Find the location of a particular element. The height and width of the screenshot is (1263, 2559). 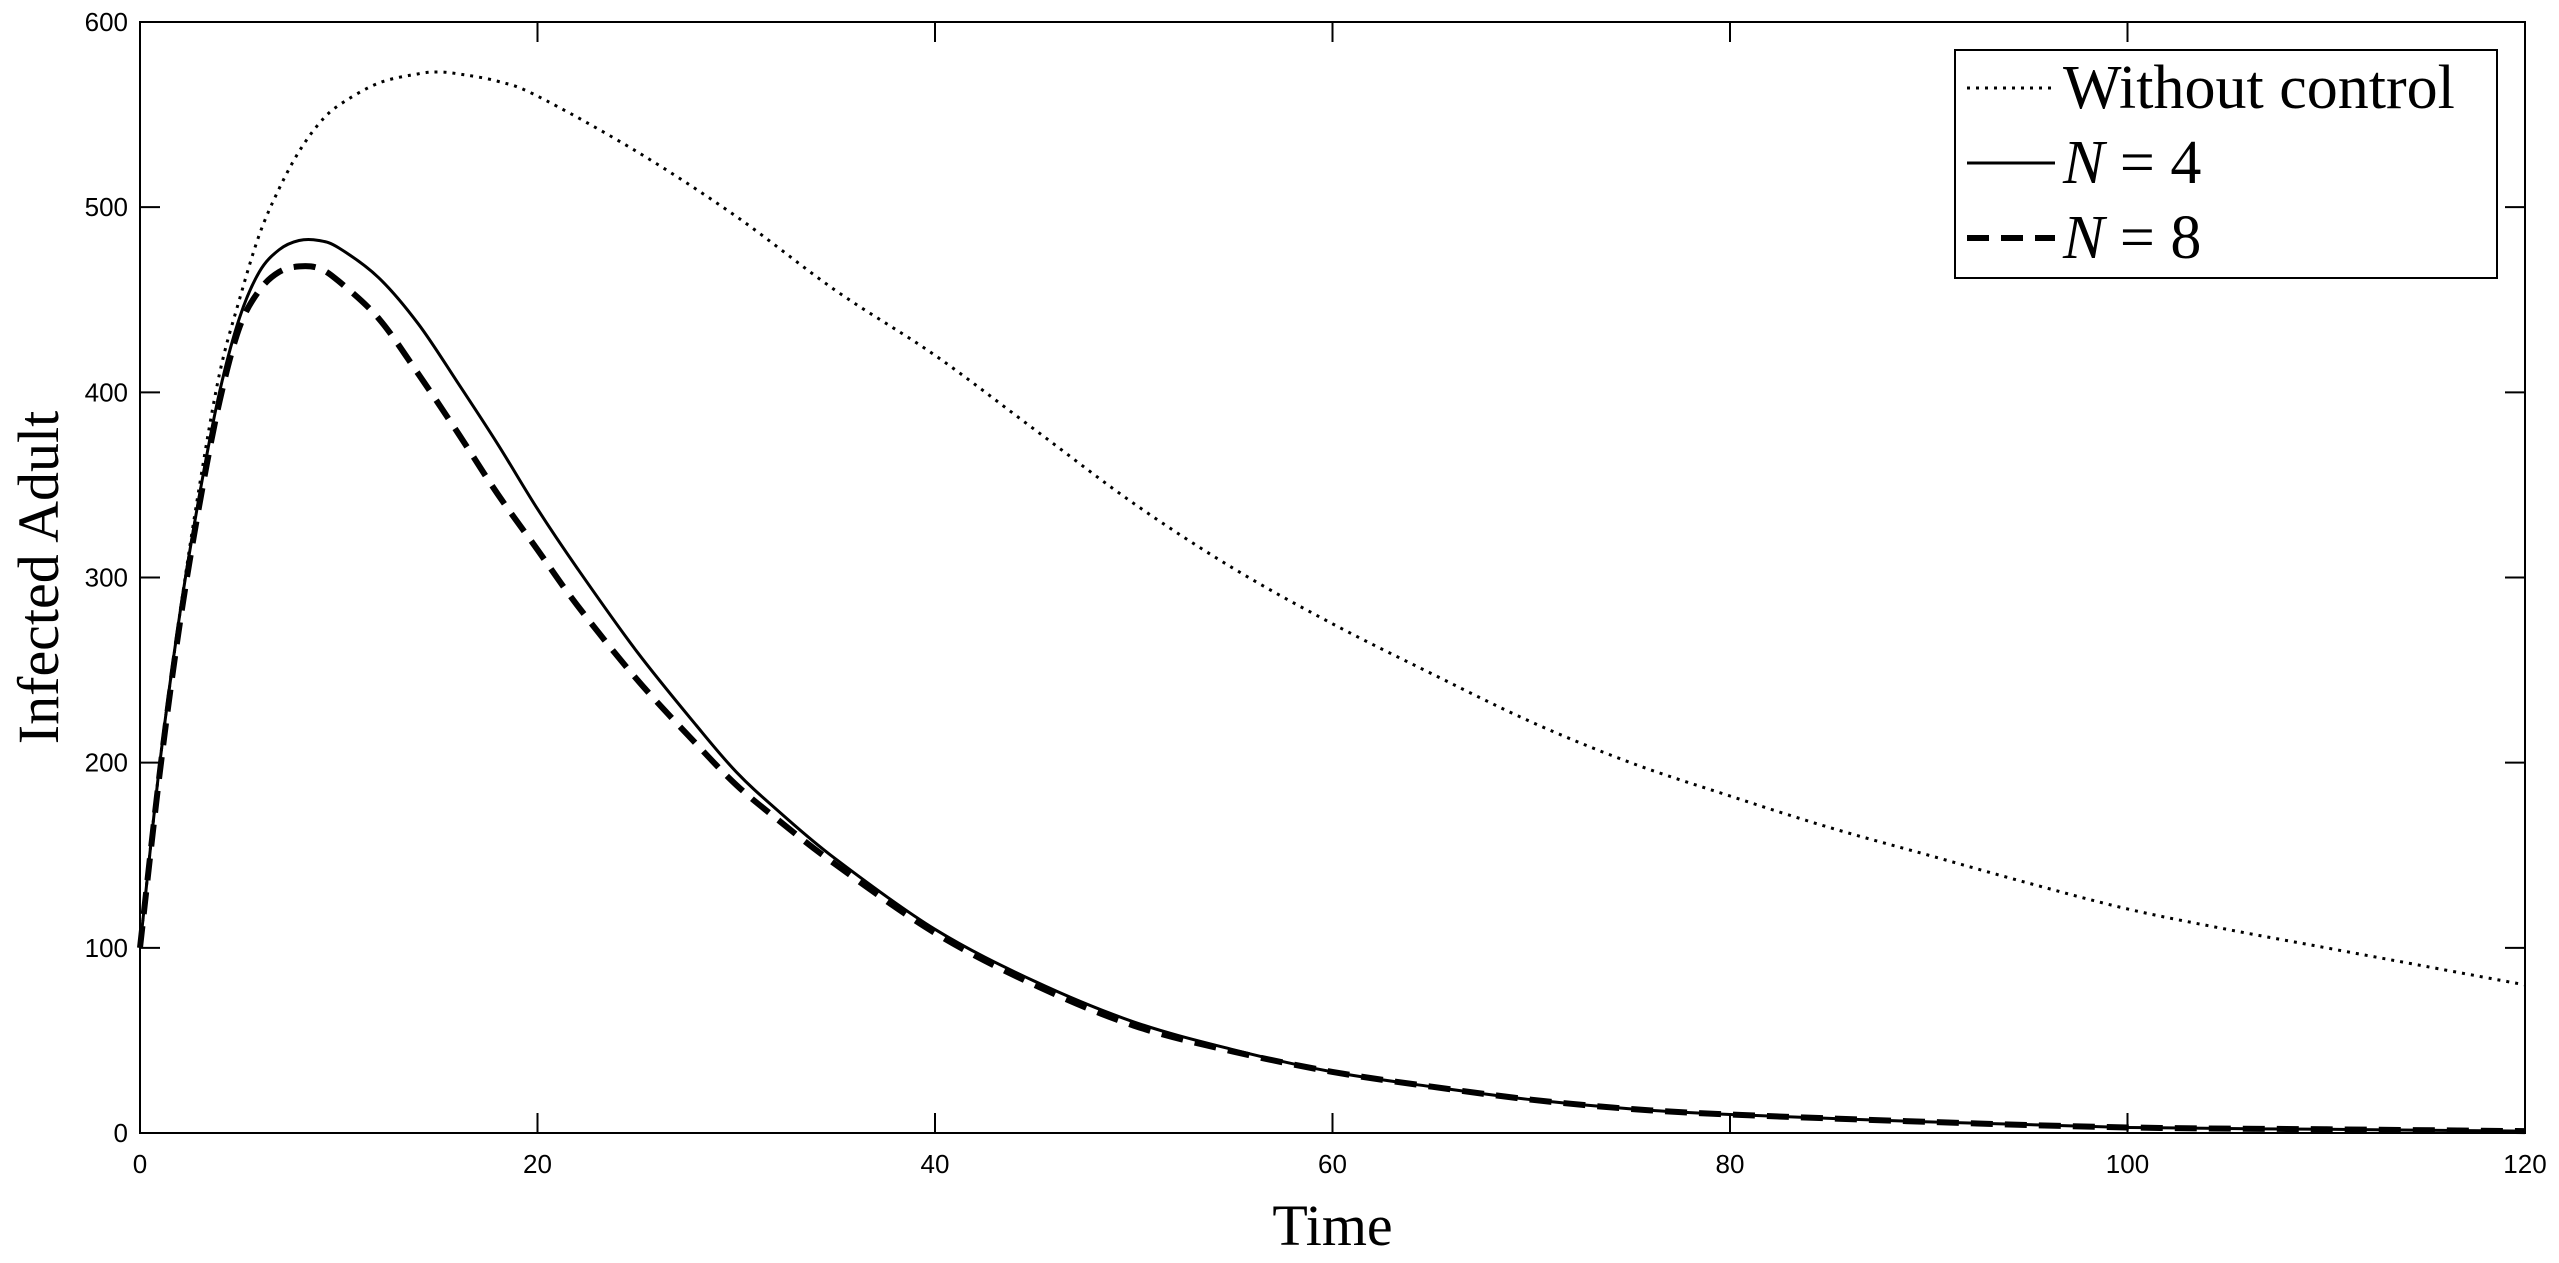

x-tick-label: 100 is located at coordinates (2127, 1164).